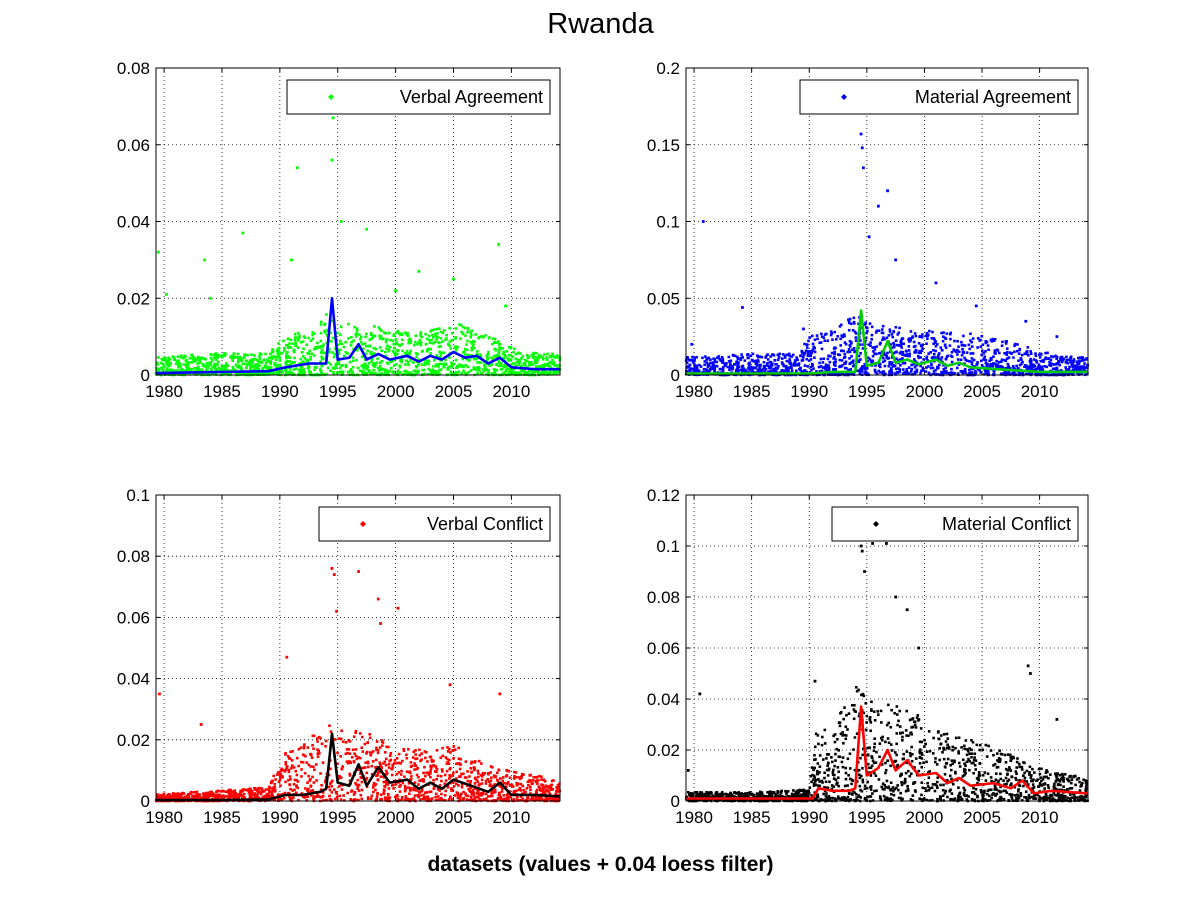 Image resolution: width=1201 pixels, height=901 pixels. I want to click on x-tick-label: 1985, so click(752, 391).